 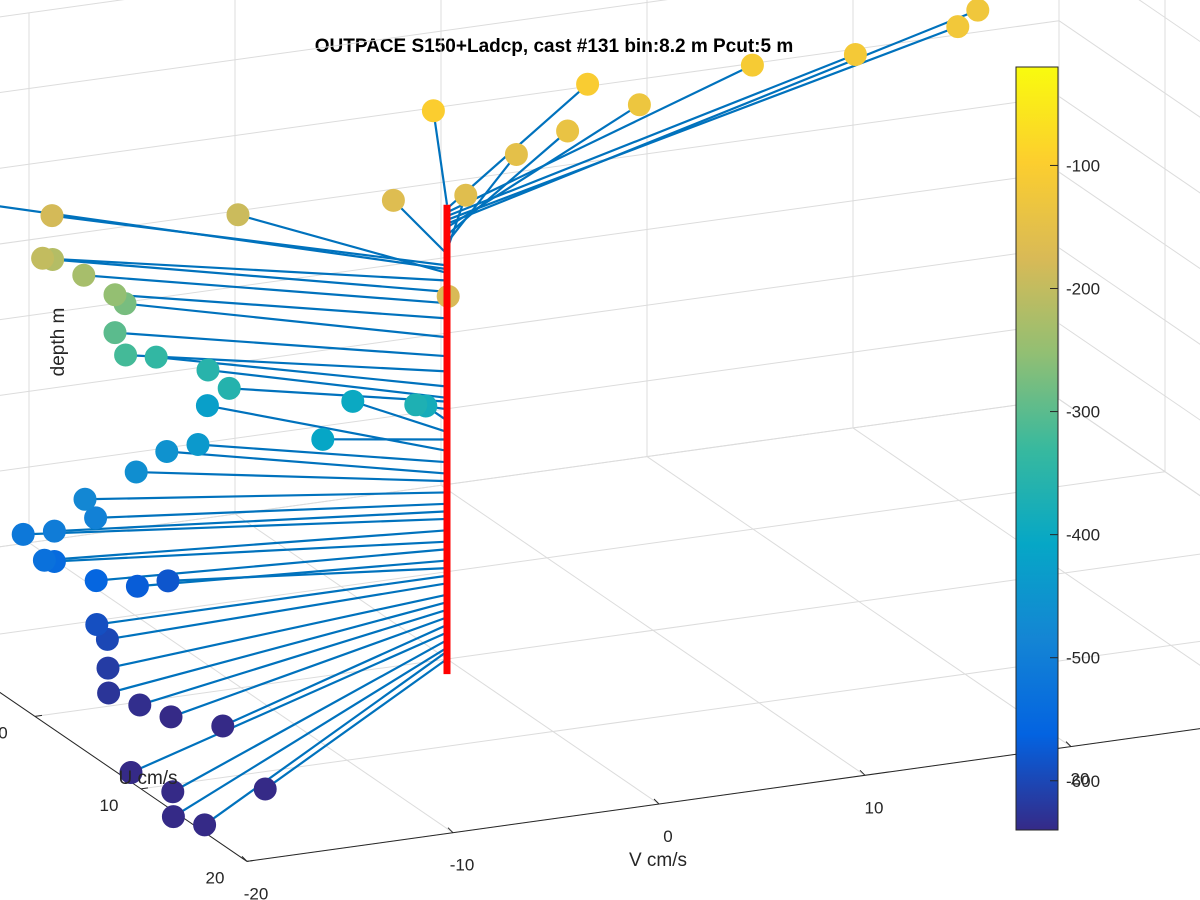 I want to click on x-tick-label: -10, so click(x=462, y=865).